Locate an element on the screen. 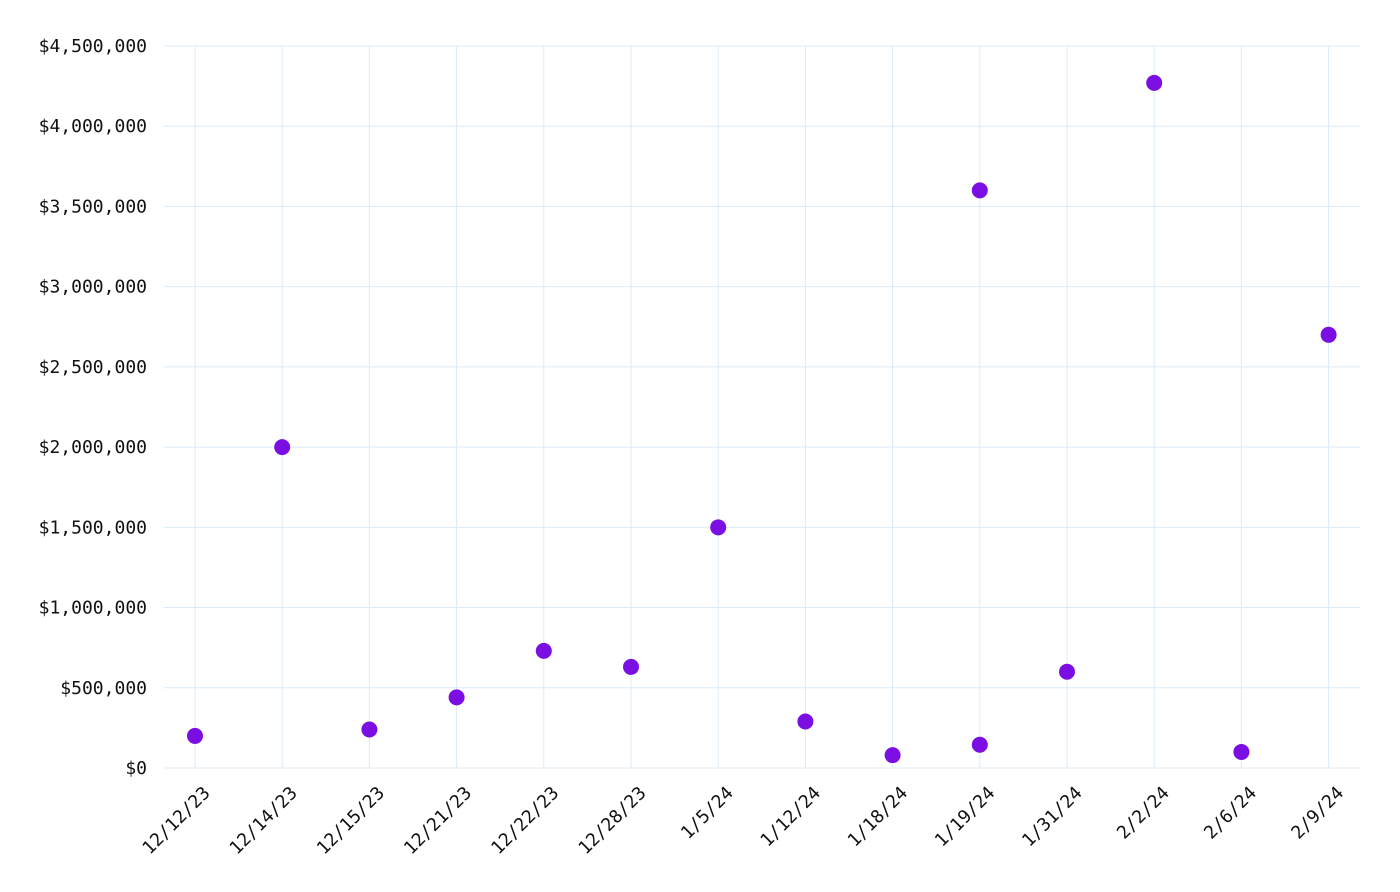 This screenshot has width=1400, height=892. y-tick-label: $4,500,000 is located at coordinates (93, 46).